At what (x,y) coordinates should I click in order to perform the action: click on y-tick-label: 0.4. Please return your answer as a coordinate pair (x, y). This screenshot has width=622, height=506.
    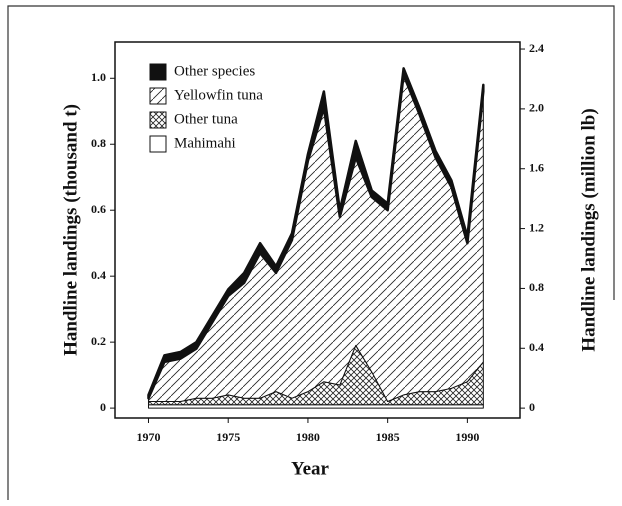
    Looking at the image, I should click on (98, 275).